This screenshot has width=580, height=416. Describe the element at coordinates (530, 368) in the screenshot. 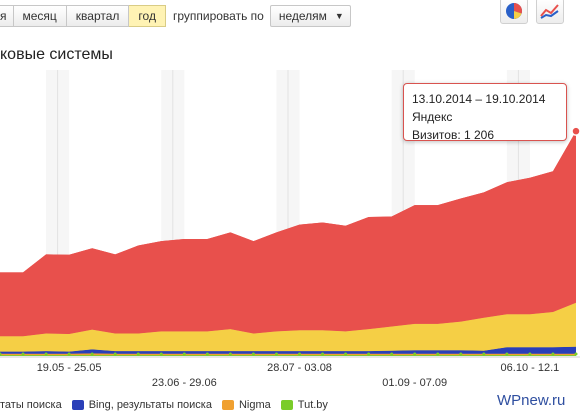

I see `x-tick-label: 06.10 - 12.1` at that location.